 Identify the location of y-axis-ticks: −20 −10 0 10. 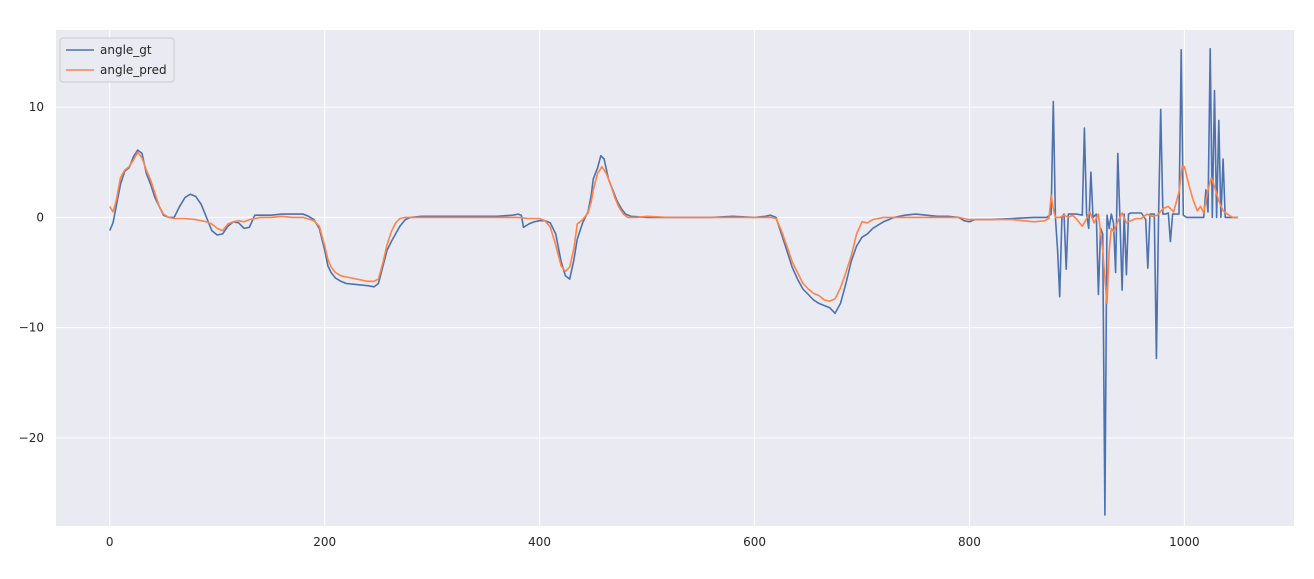
(31, 272).